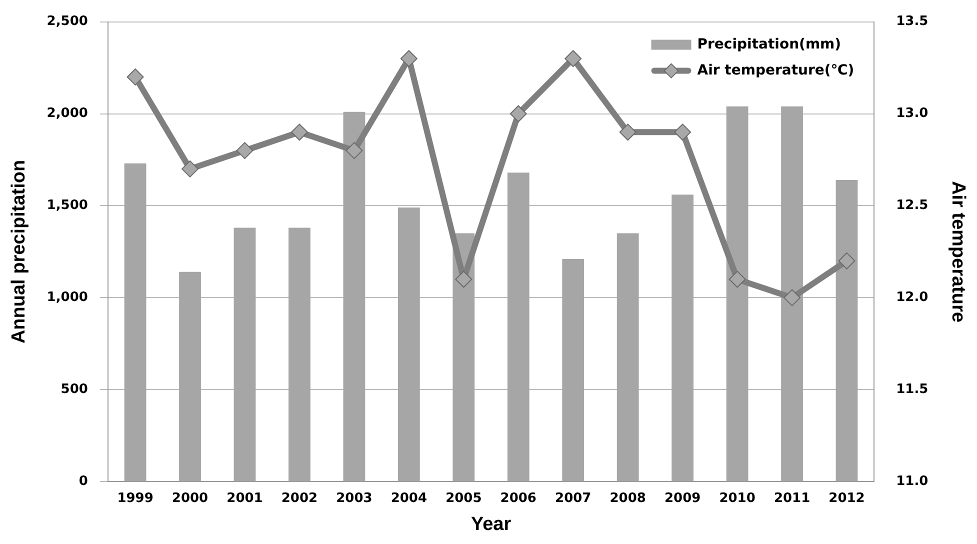 The image size is (977, 544). I want to click on y-tick-label: 500, so click(74, 390).